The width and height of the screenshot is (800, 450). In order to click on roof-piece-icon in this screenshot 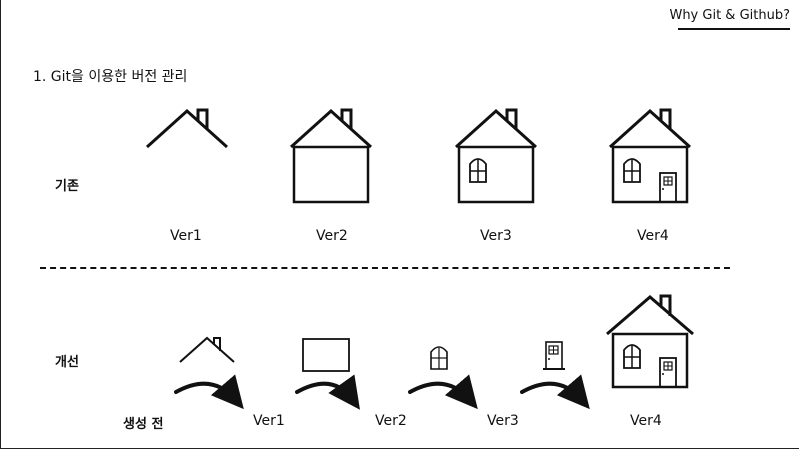, I will do `click(207, 349)`.